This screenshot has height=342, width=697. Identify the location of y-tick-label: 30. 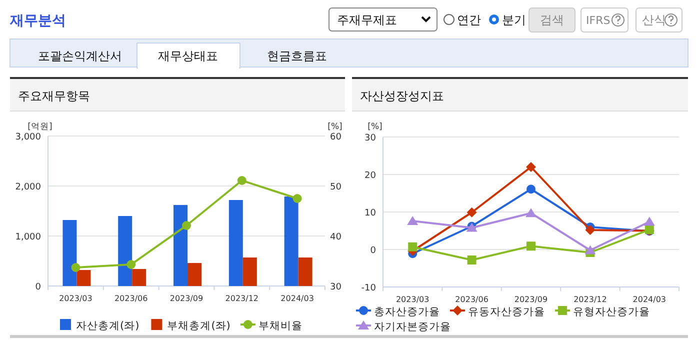
(370, 139).